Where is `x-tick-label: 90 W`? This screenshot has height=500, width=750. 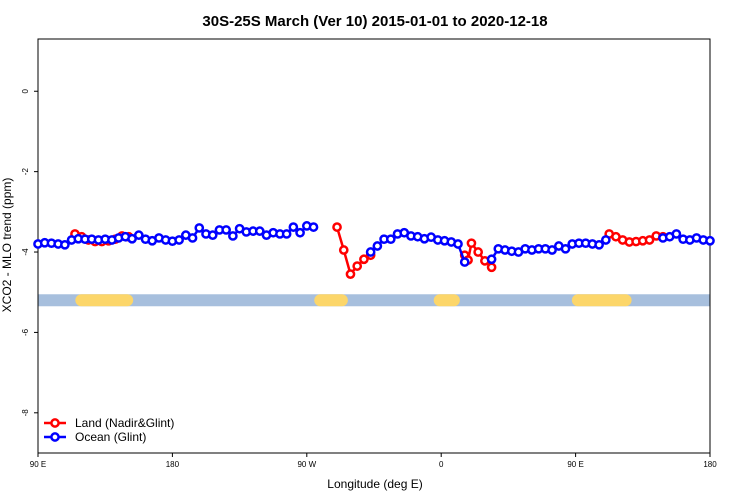
x-tick-label: 90 W is located at coordinates (306, 464).